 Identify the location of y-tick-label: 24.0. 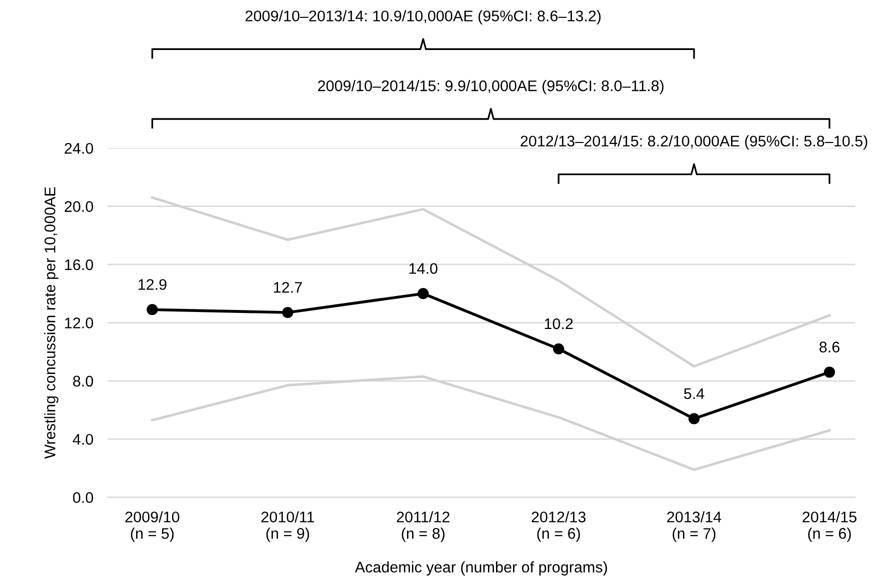
(79, 148).